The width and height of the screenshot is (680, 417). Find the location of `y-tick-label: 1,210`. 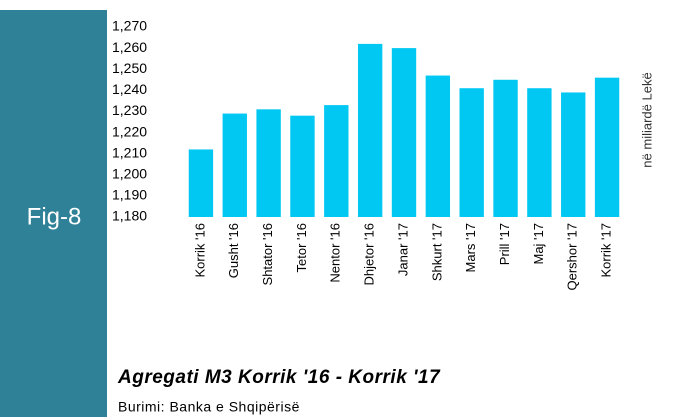

y-tick-label: 1,210 is located at coordinates (129, 152).